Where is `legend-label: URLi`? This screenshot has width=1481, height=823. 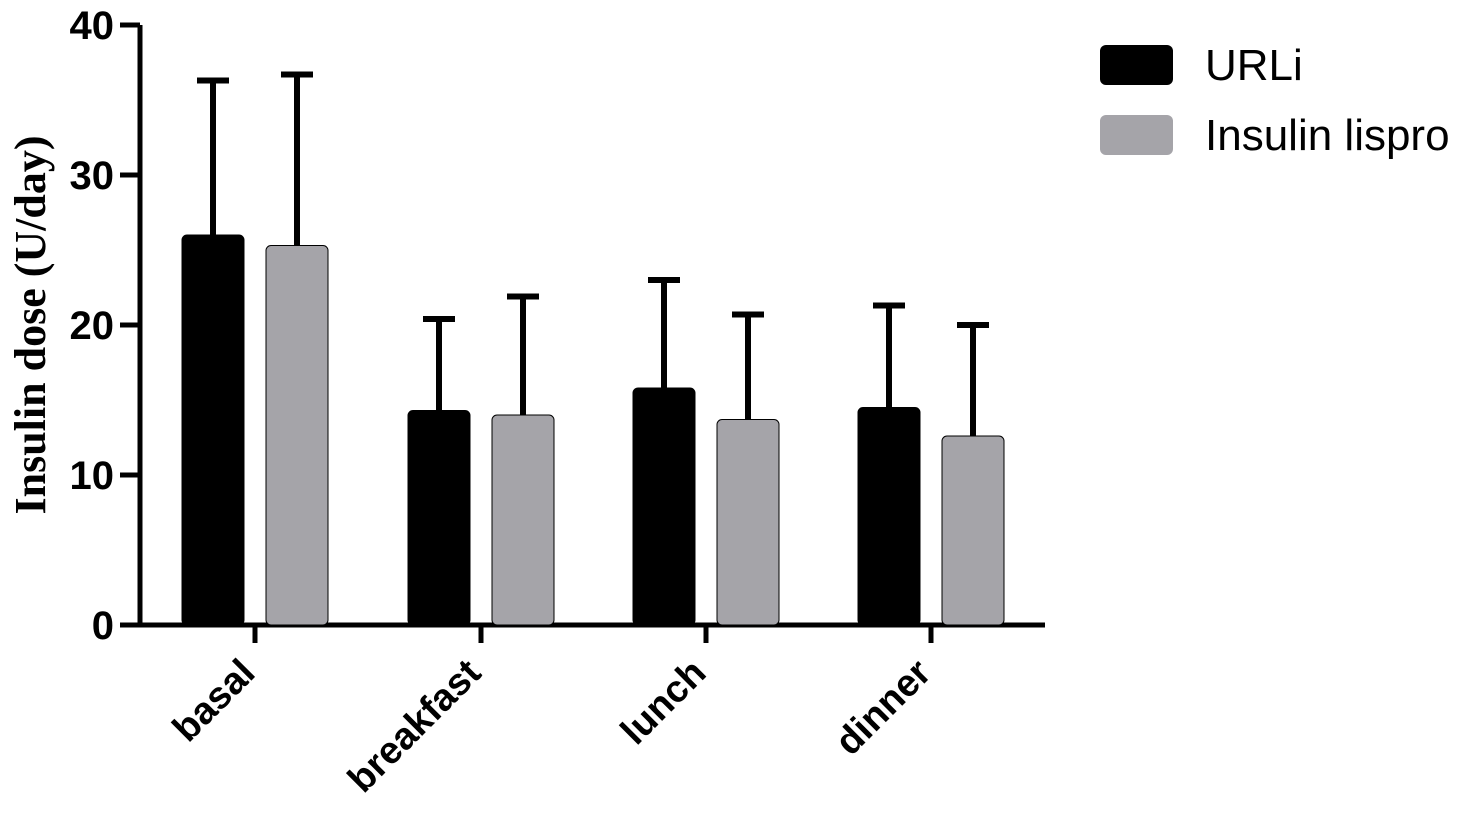 legend-label: URLi is located at coordinates (1254, 65).